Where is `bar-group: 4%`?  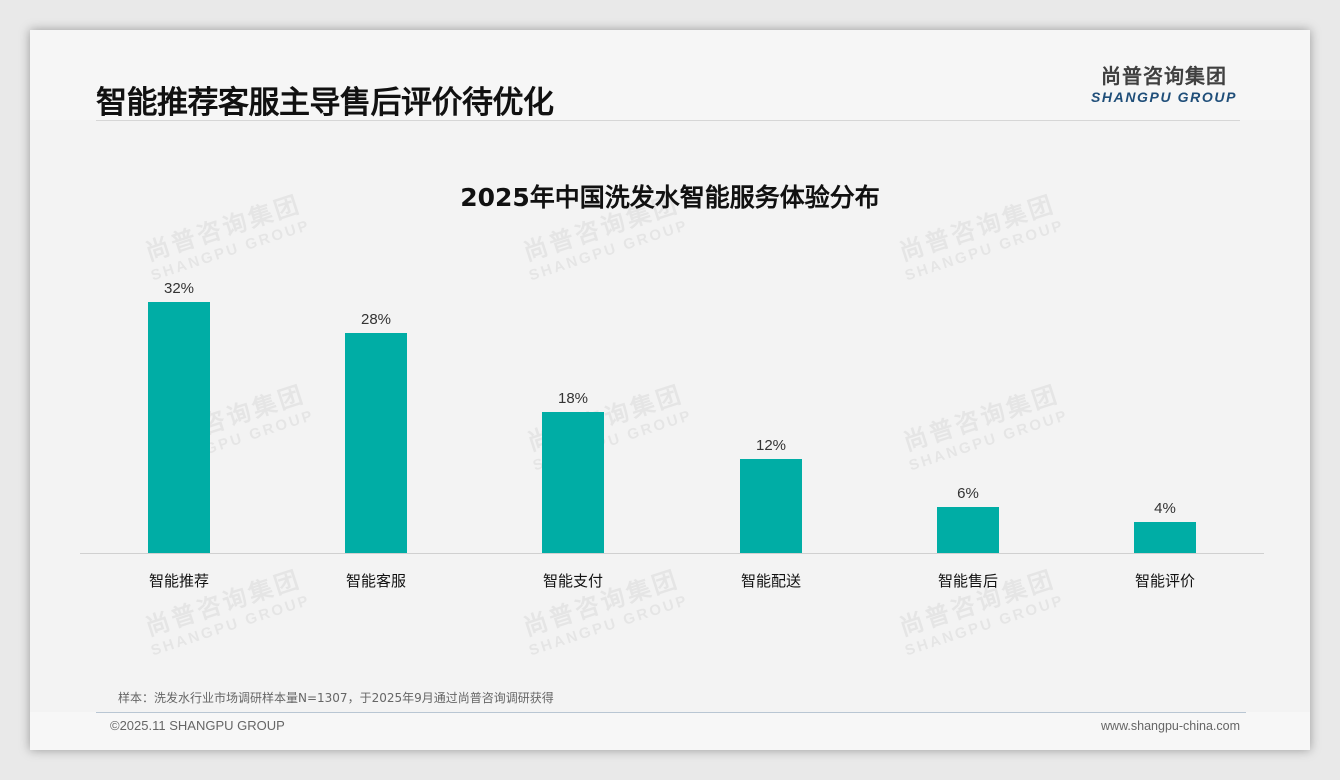 bar-group: 4% is located at coordinates (1165, 525).